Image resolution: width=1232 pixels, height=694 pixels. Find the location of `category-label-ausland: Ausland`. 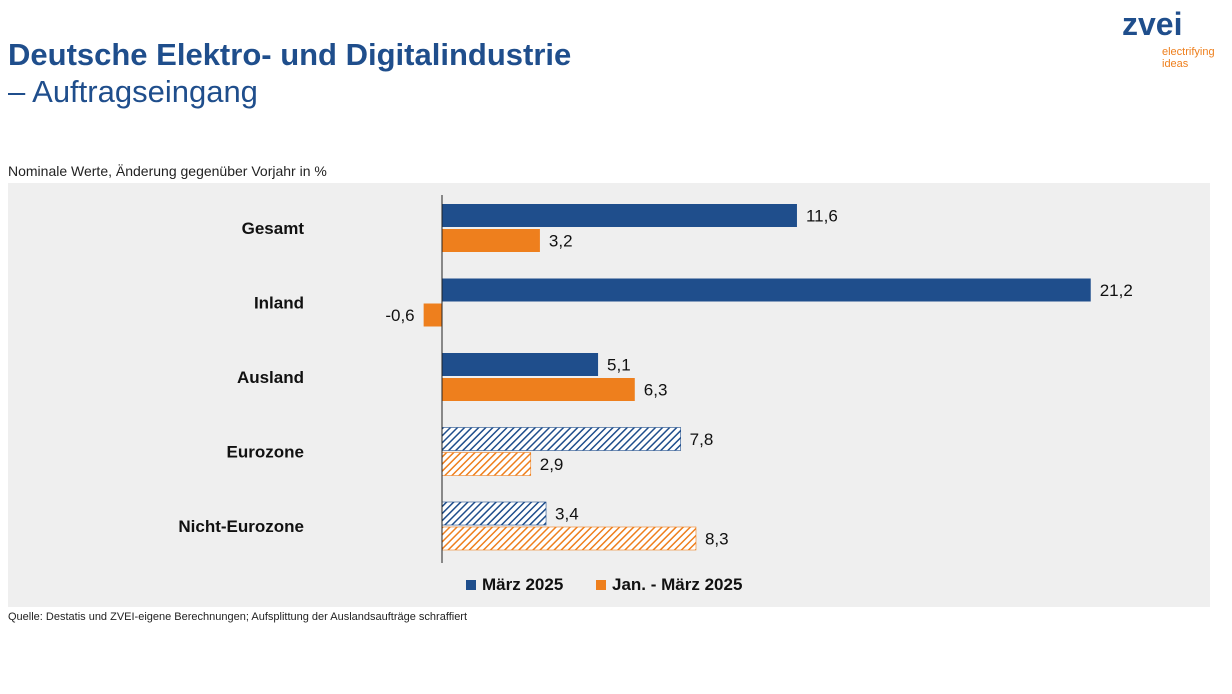

category-label-ausland: Ausland is located at coordinates (270, 377).